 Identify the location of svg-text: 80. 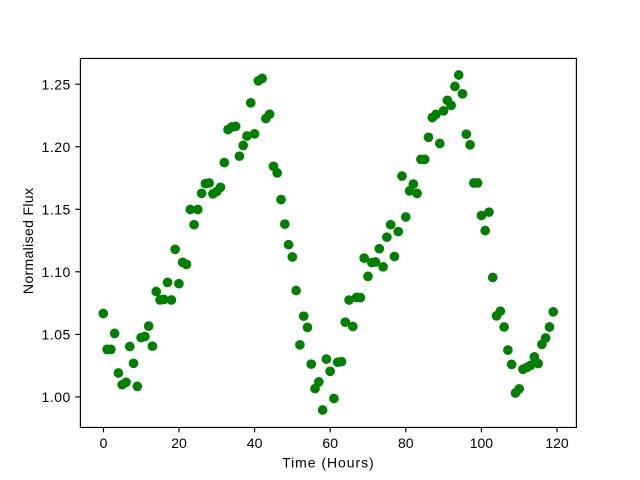
(406, 443).